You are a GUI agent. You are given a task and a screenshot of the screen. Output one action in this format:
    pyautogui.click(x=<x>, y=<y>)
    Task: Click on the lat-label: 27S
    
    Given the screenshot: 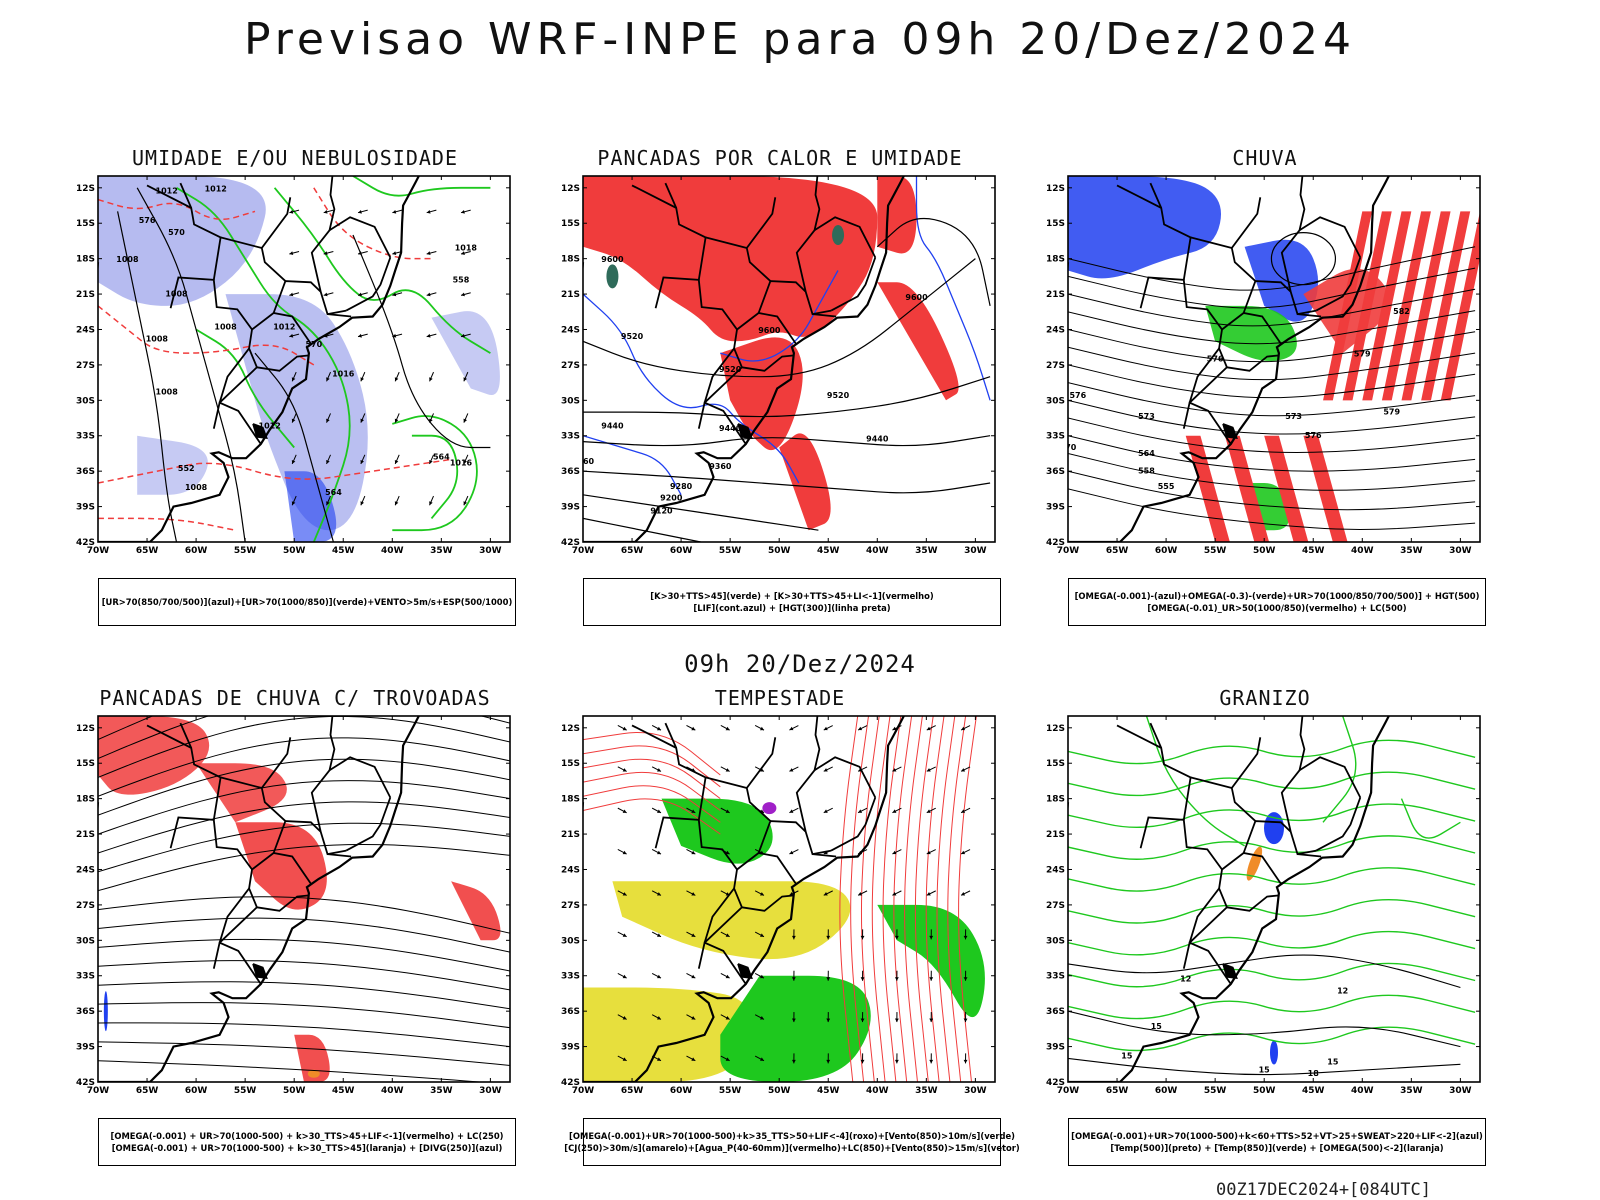 What is the action you would take?
    pyautogui.click(x=570, y=366)
    